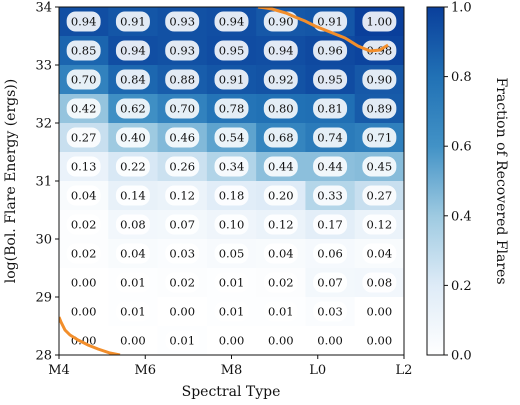 Image resolution: width=520 pixels, height=405 pixels. What do you see at coordinates (43, 66) in the screenshot?
I see `y-tick-label: 33` at bounding box center [43, 66].